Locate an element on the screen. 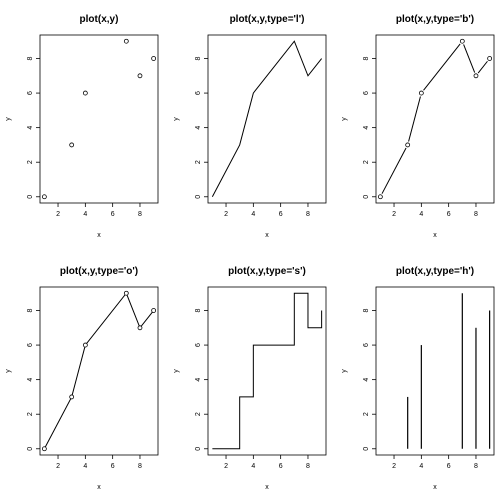 This screenshot has height=504, width=504. panel-title: plot(x,y,type='b') is located at coordinates (435, 19).